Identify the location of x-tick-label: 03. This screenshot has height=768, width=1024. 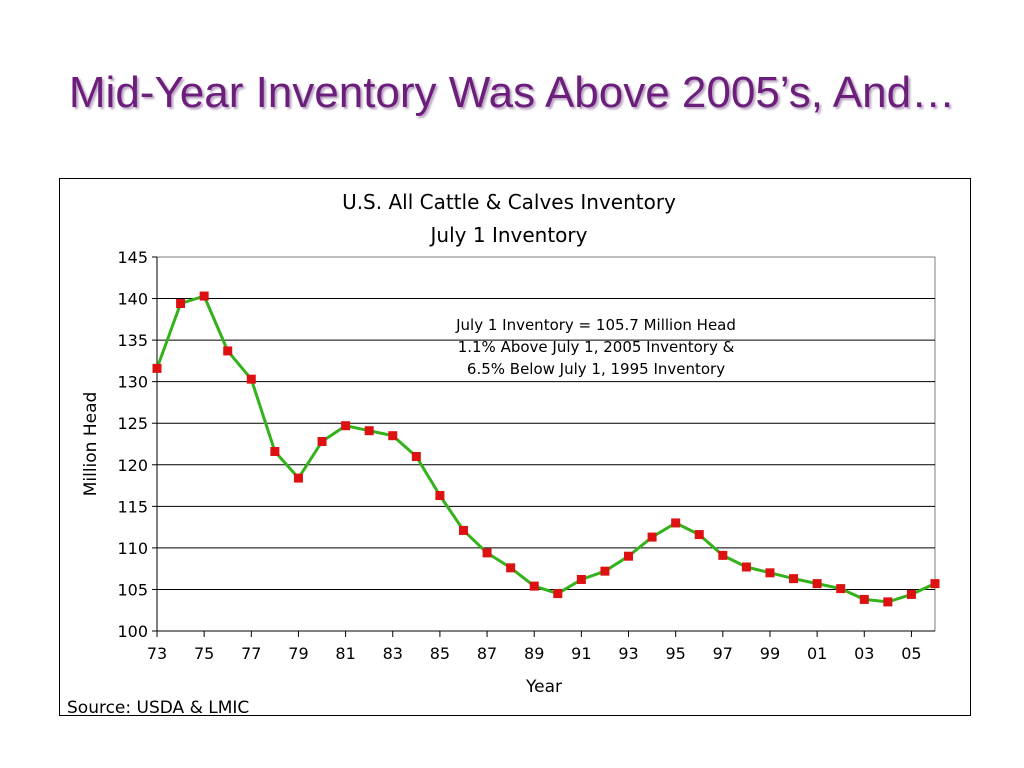
(864, 653).